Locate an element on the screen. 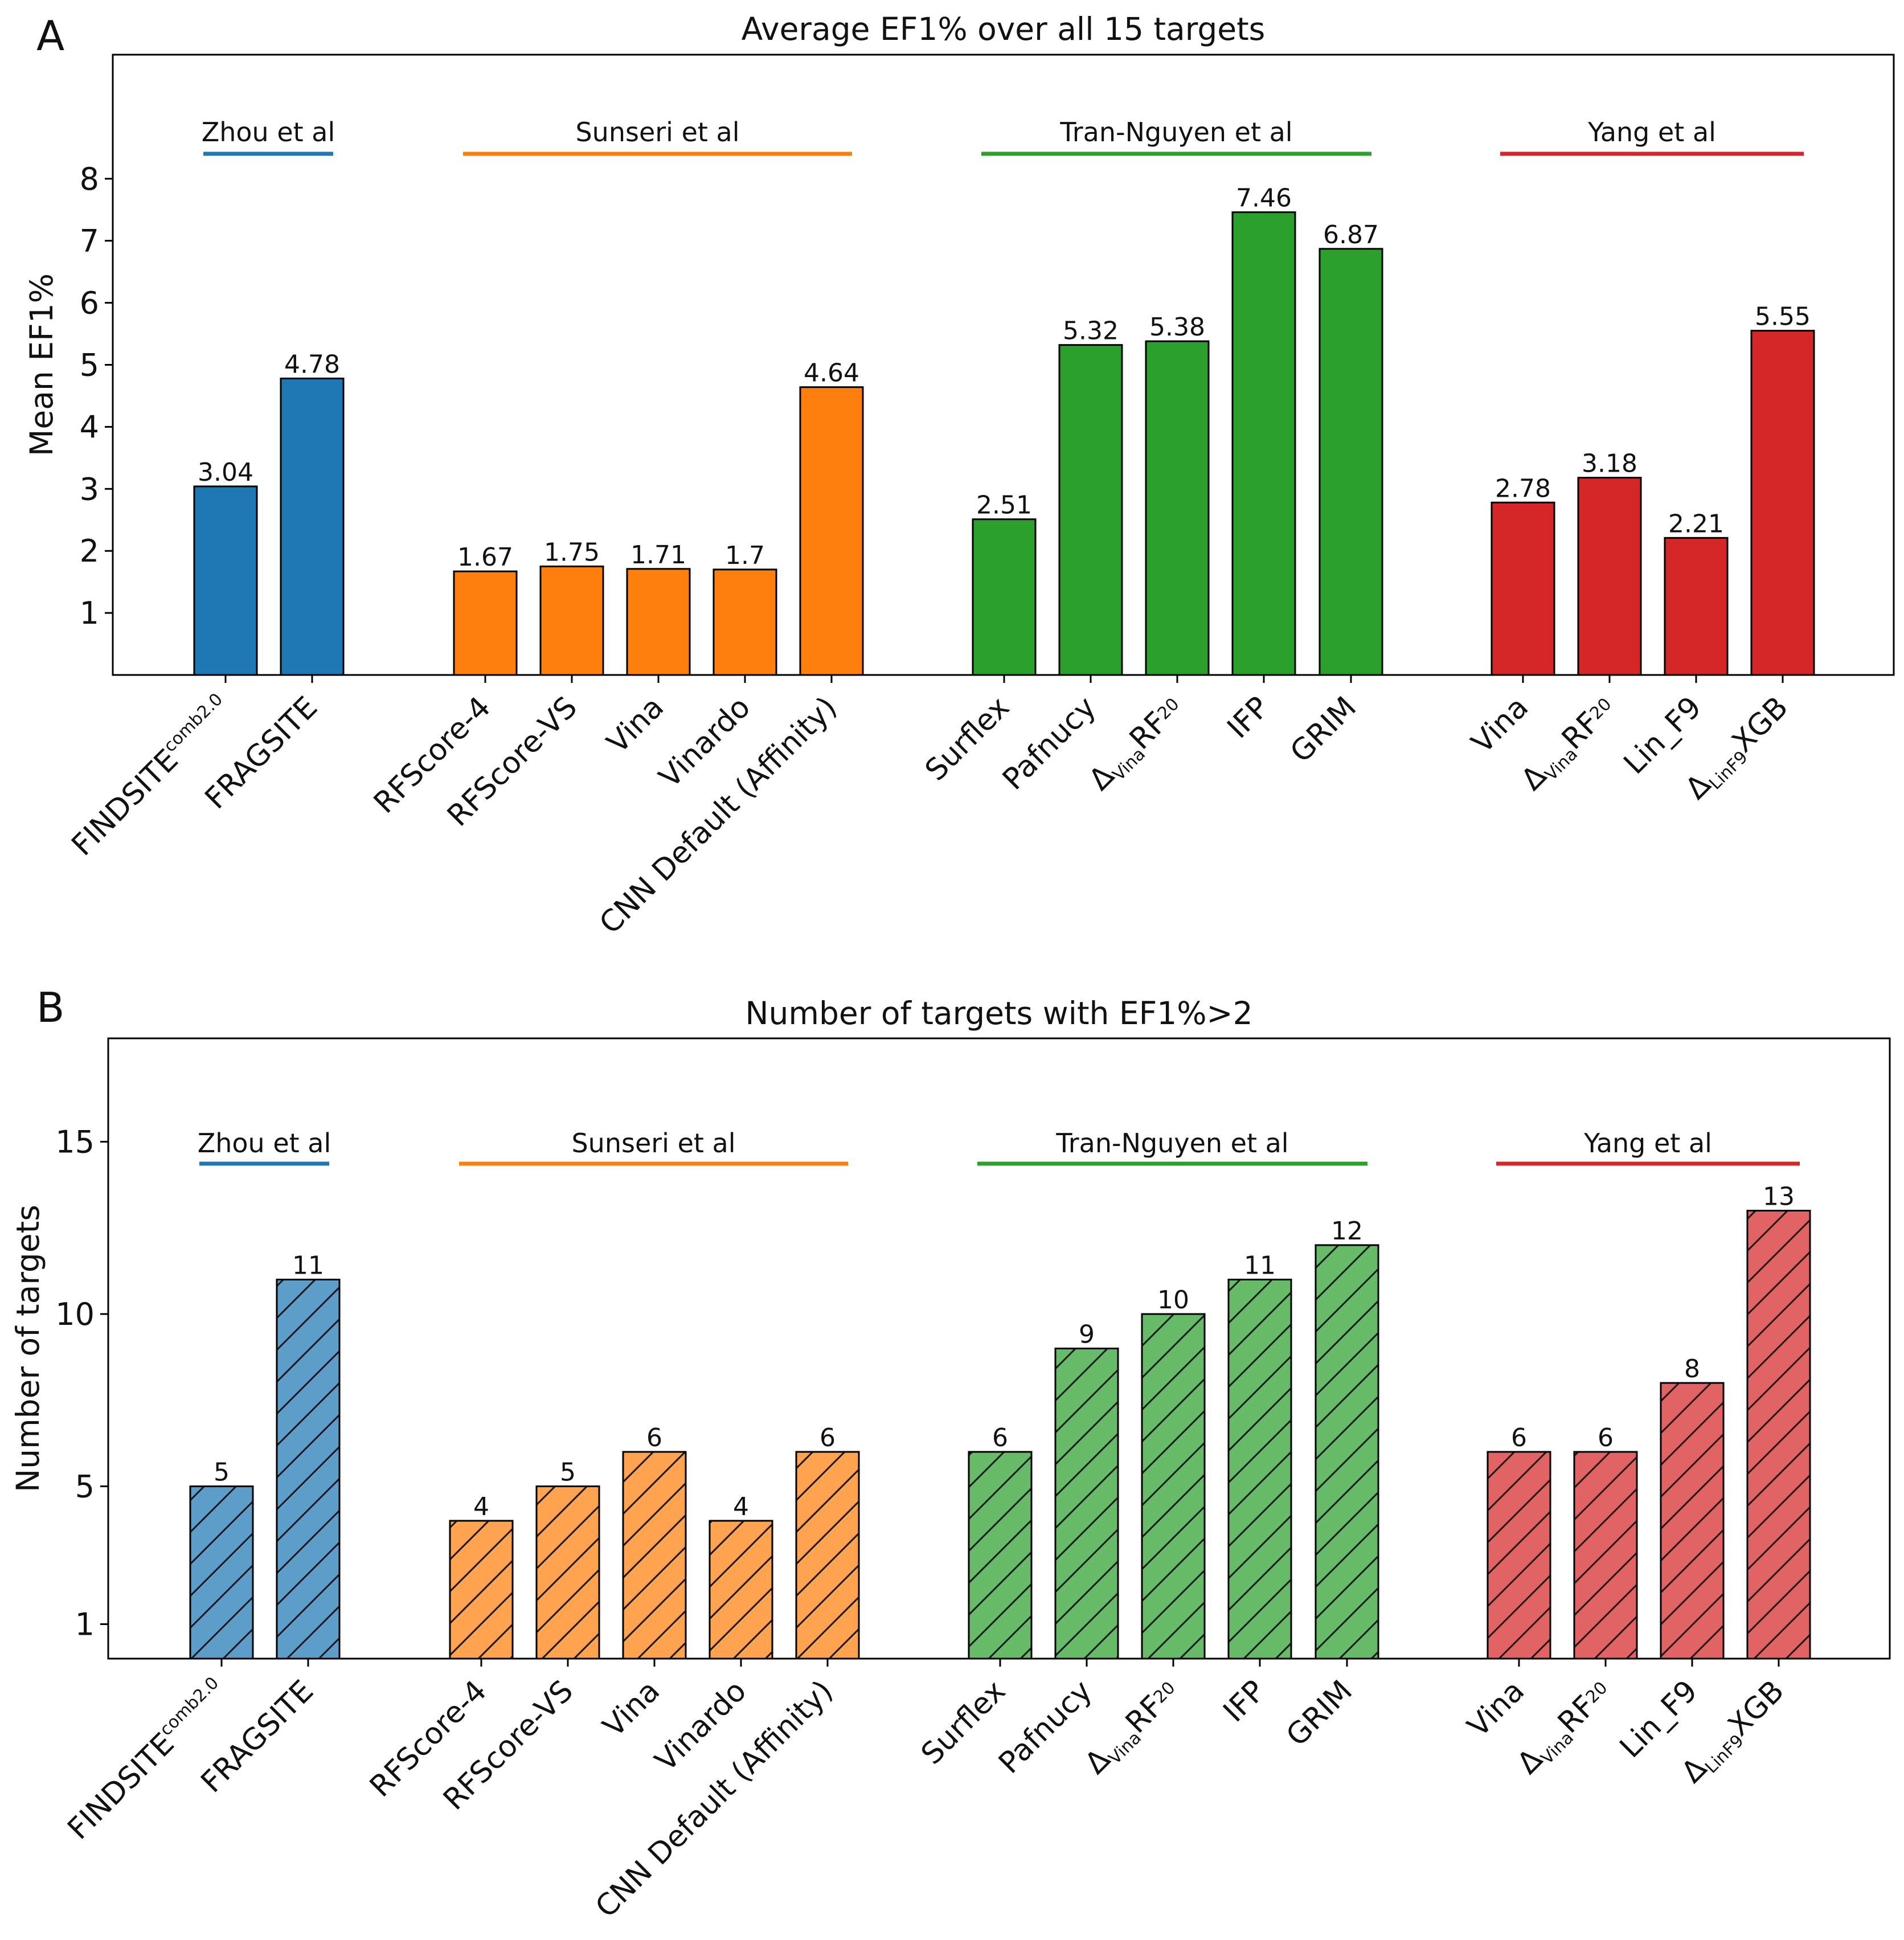 The image size is (1904, 1940). panel-letter: A is located at coordinates (50, 36).